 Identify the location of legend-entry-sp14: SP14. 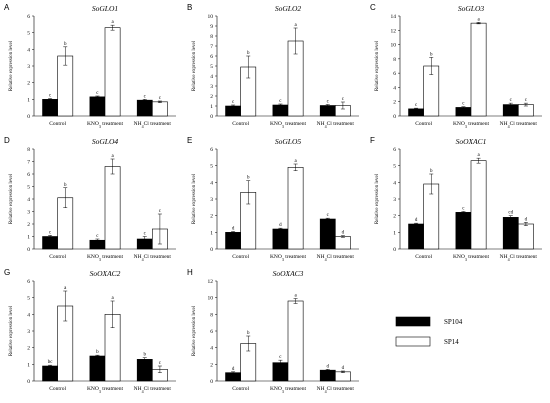
(427, 341).